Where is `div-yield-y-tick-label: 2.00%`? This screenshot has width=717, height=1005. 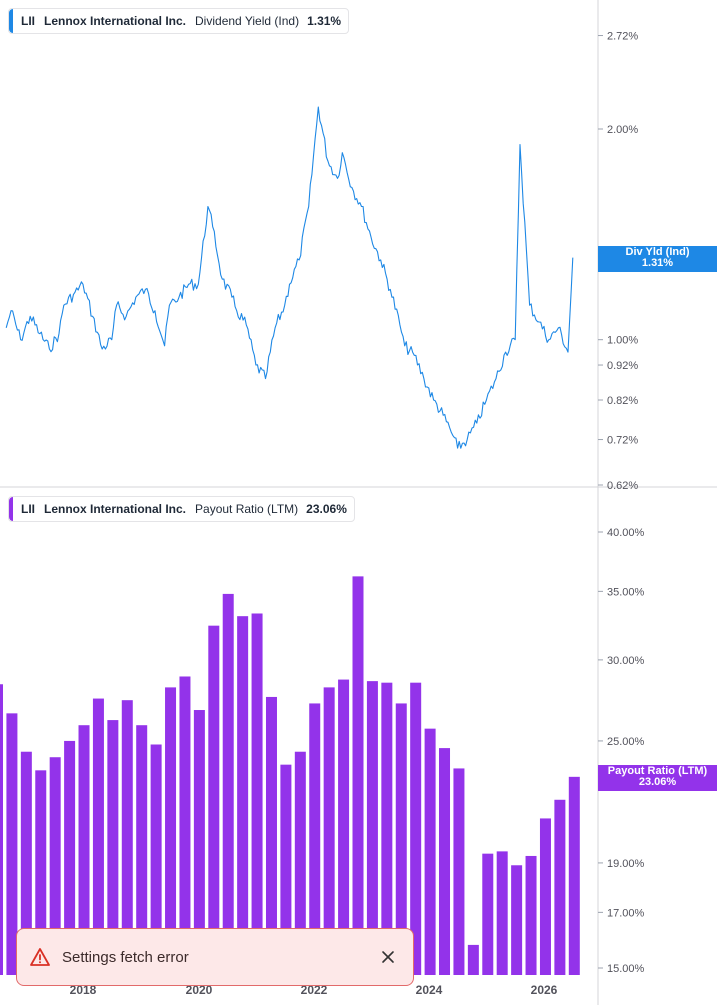
div-yield-y-tick-label: 2.00% is located at coordinates (622, 130).